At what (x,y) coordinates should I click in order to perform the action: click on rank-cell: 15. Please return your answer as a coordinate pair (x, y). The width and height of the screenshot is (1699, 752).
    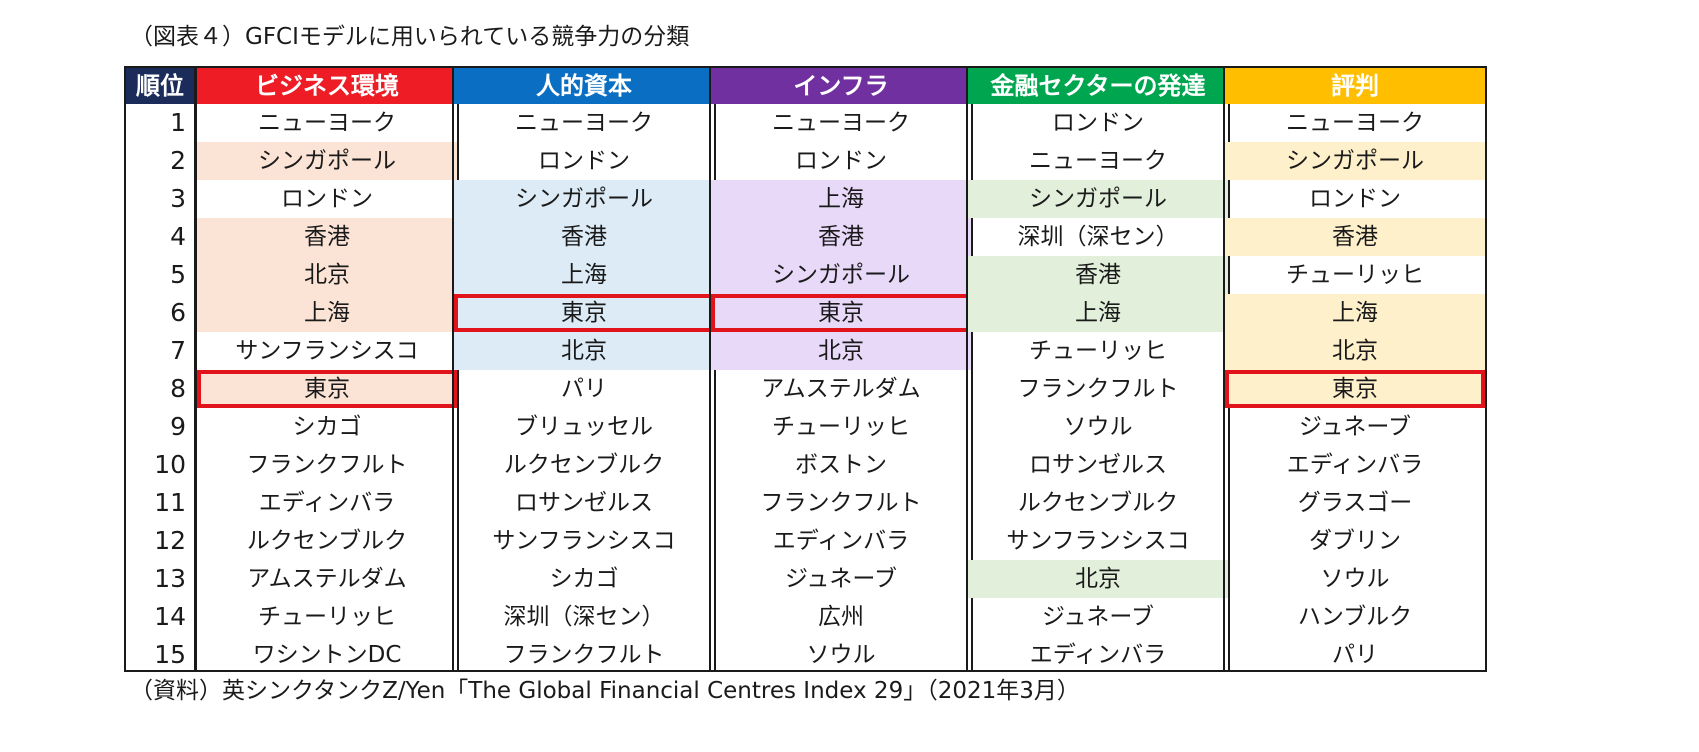
    Looking at the image, I should click on (170, 654).